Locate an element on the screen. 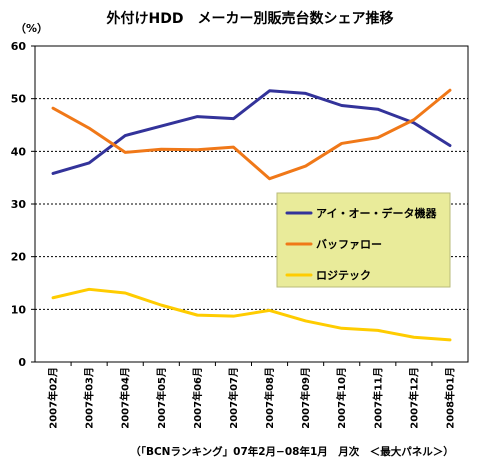 This screenshot has height=473, width=479. chart-title: 外付けHDD メーカー別販売台数シェア推移 is located at coordinates (250, 18).